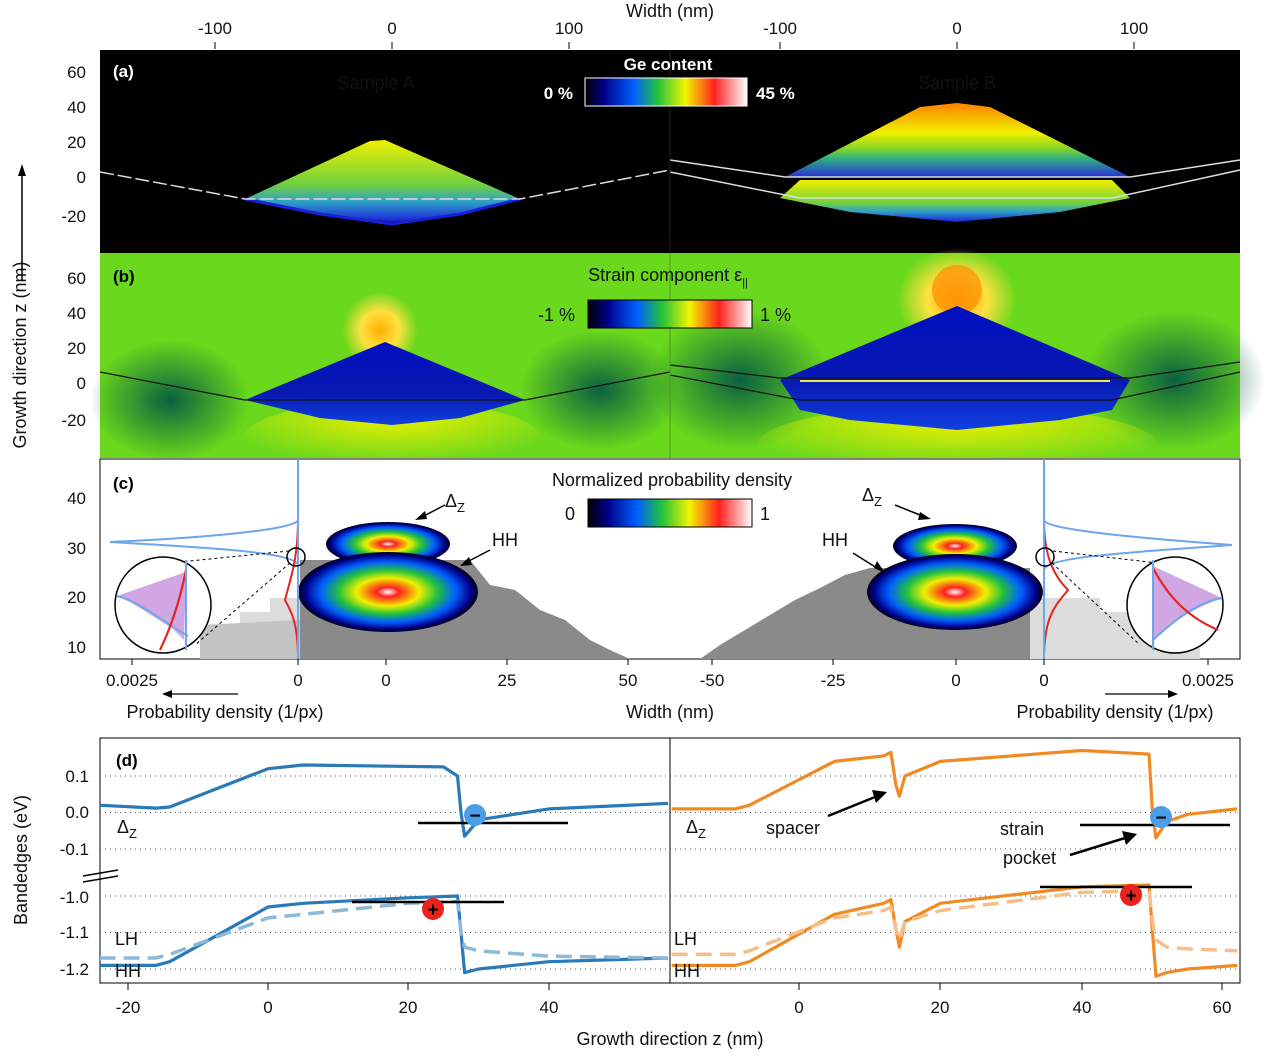  Describe the element at coordinates (76, 548) in the screenshot. I see `y-tick: 30` at that location.